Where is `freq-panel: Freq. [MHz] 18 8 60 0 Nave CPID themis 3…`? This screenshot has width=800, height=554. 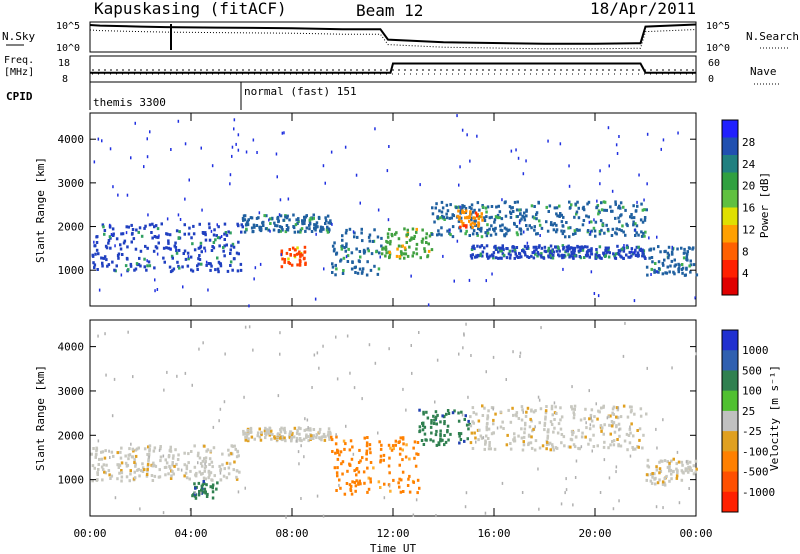 freq-panel: Freq. [MHz] 18 8 60 0 Nave CPID themis 3… is located at coordinates (392, 82).